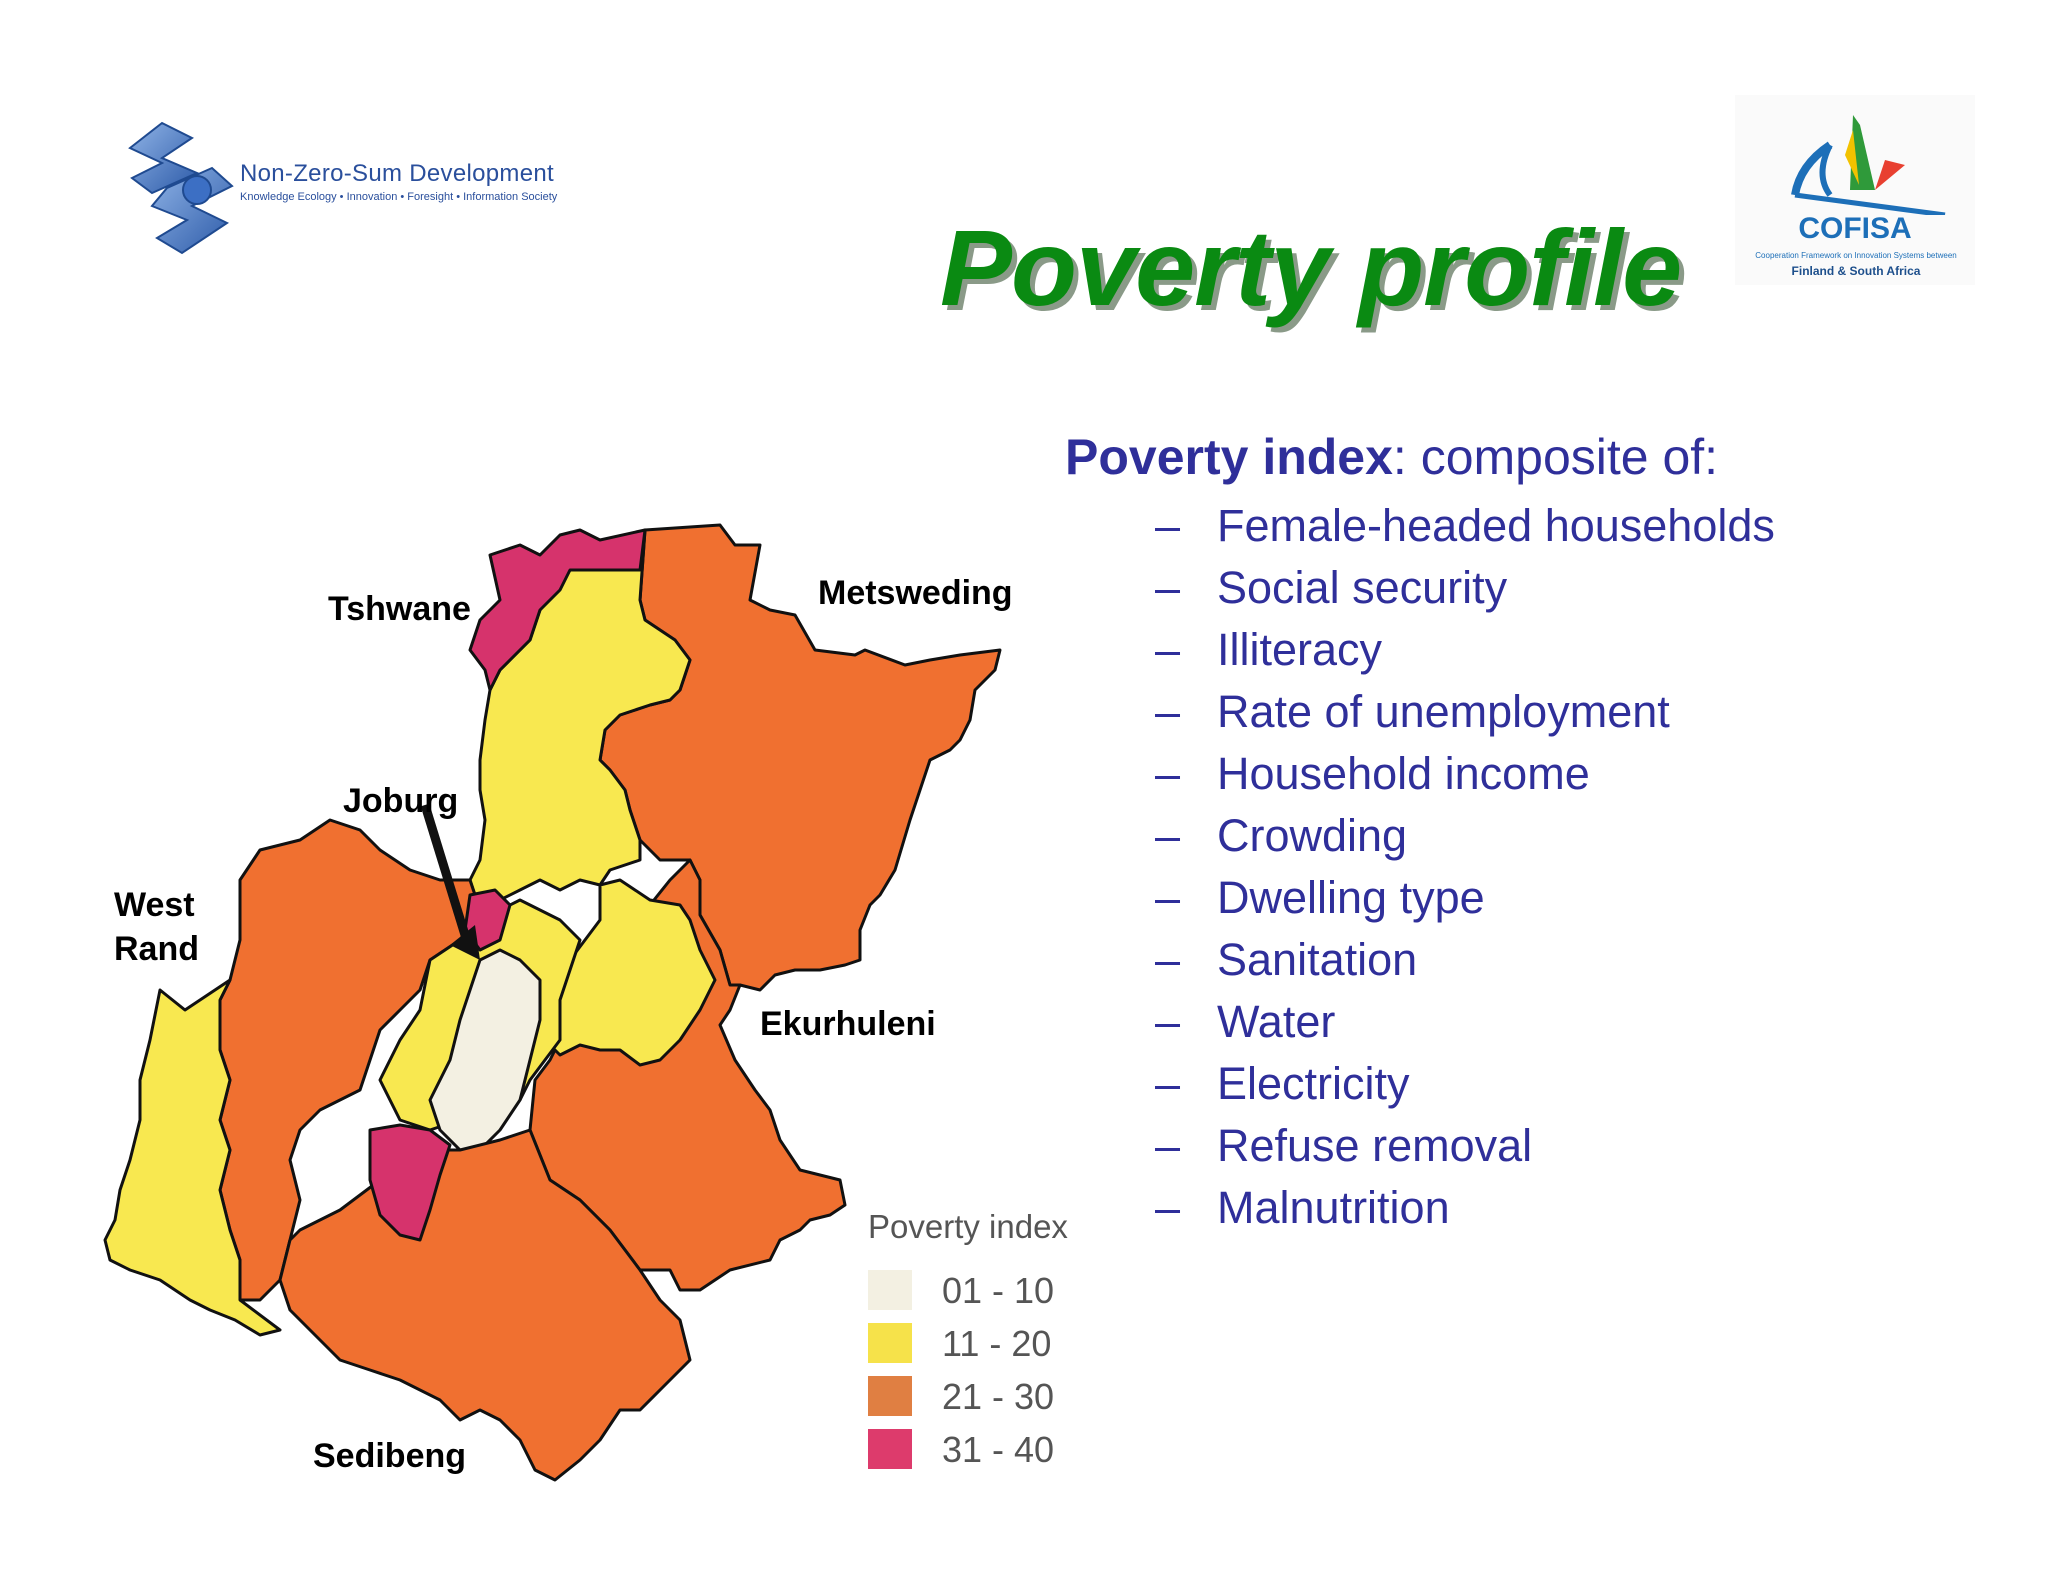 Image resolution: width=2048 pixels, height=1582 pixels. I want to click on legend-label: 31 - 40, so click(998, 1449).